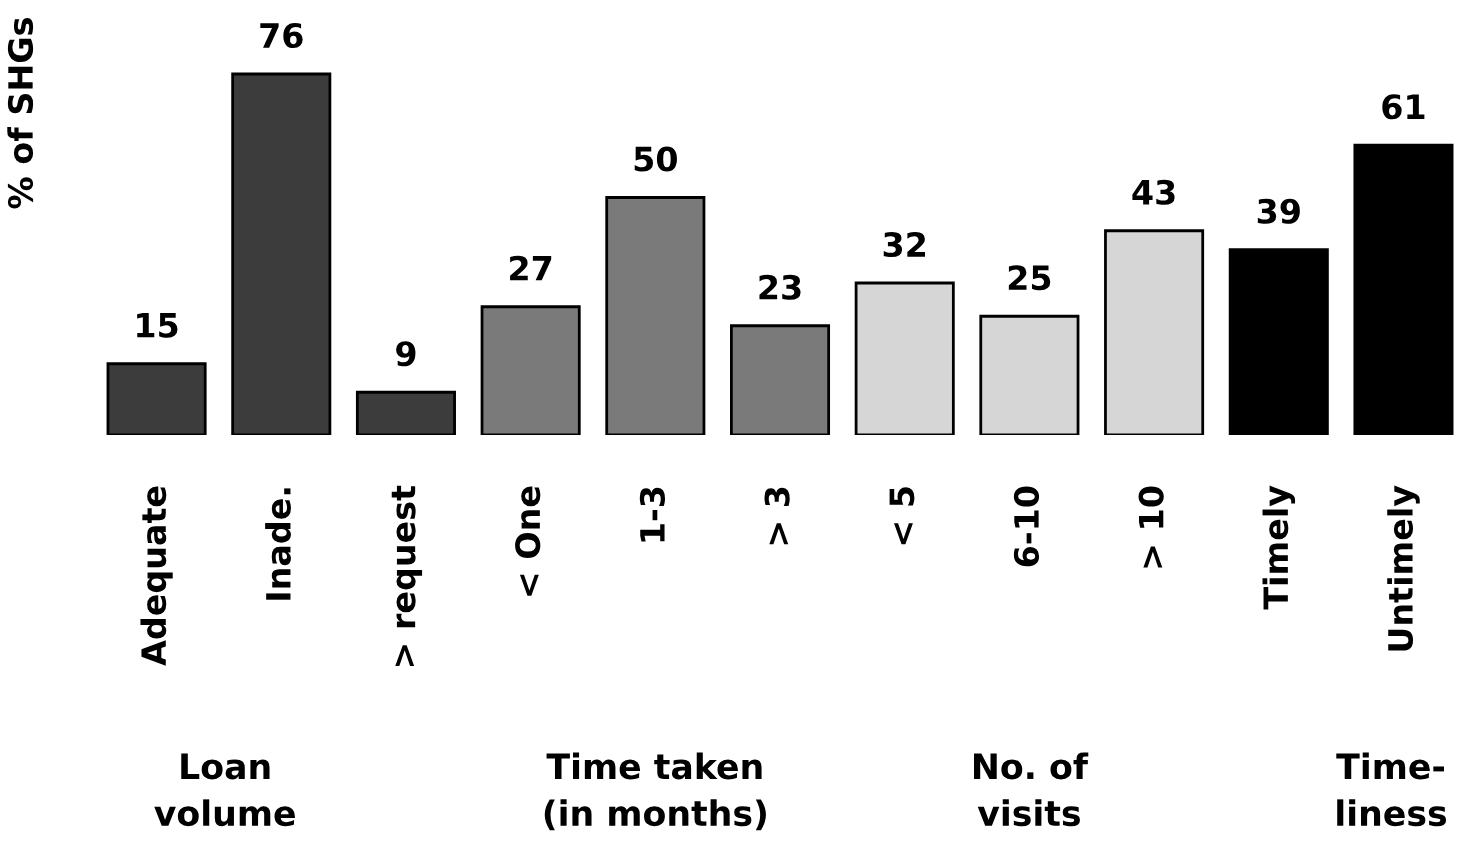 This screenshot has height=861, width=1475. Describe the element at coordinates (1278, 211) in the screenshot. I see `data-label: 39` at that location.